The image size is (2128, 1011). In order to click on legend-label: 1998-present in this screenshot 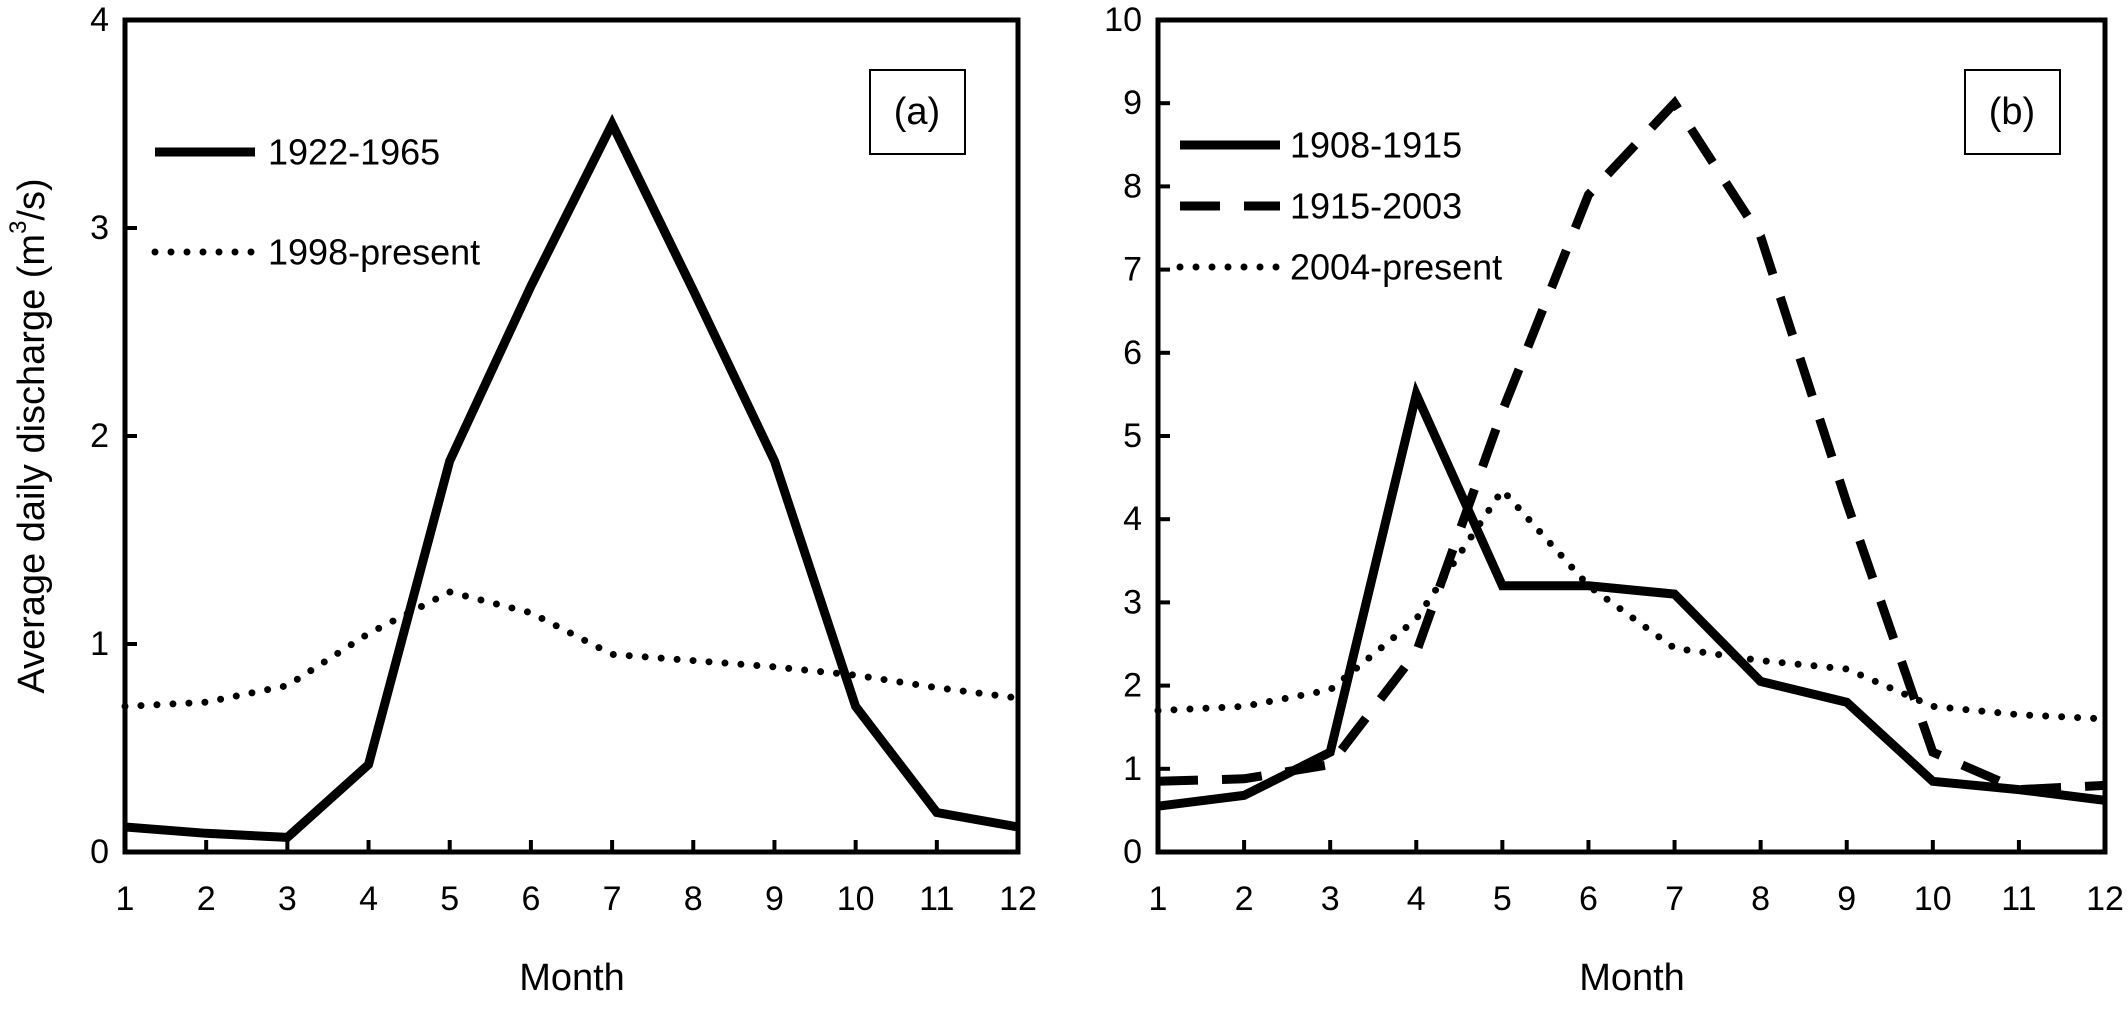, I will do `click(374, 252)`.